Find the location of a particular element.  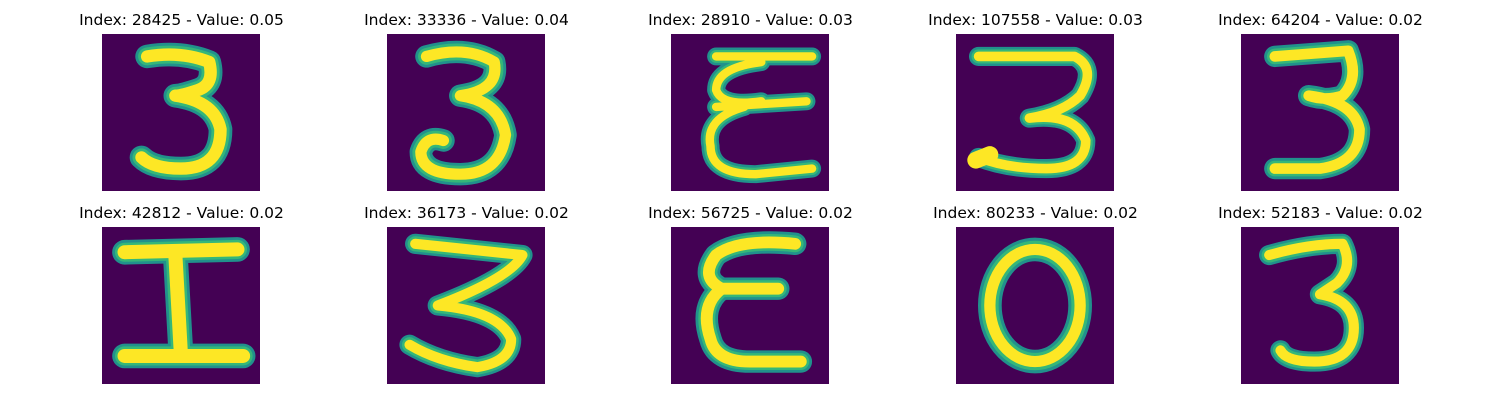

panel-title: Index: 42812 - Value: 0.02 is located at coordinates (181, 213).